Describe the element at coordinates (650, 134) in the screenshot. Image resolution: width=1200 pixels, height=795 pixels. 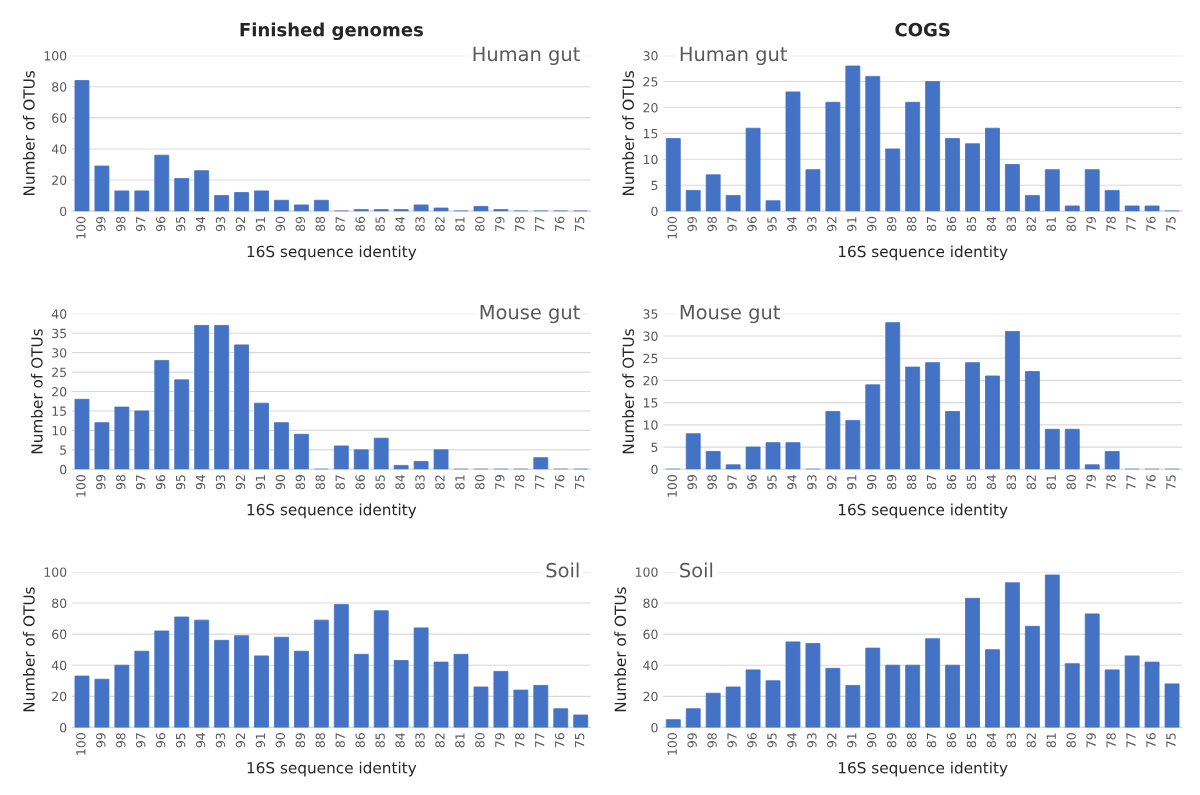
I see `y-tick-label: 15` at that location.